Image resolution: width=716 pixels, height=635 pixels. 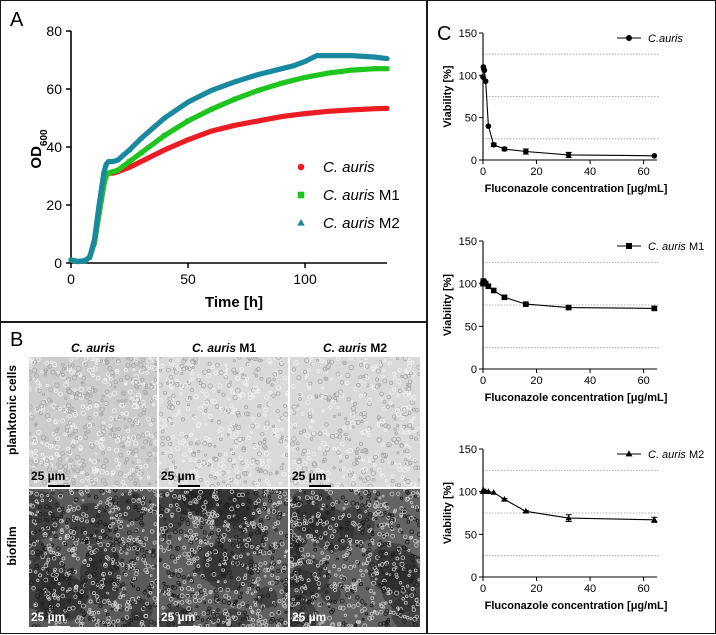 I want to click on y-tick-label: 80, so click(x=54, y=31).